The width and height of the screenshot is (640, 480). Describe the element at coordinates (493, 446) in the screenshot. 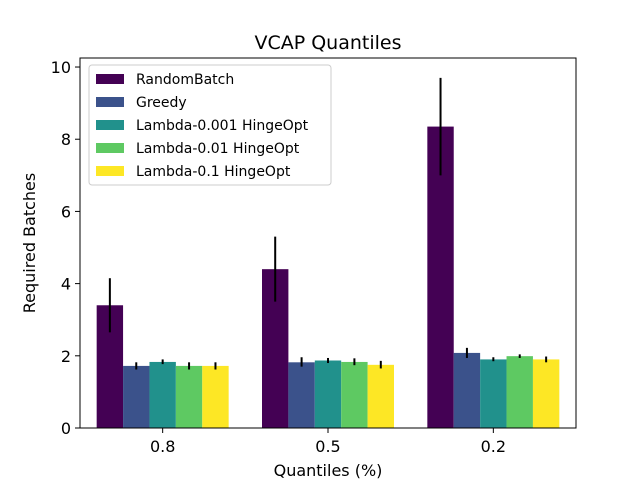

I see `x-tick-label: 0.2` at that location.